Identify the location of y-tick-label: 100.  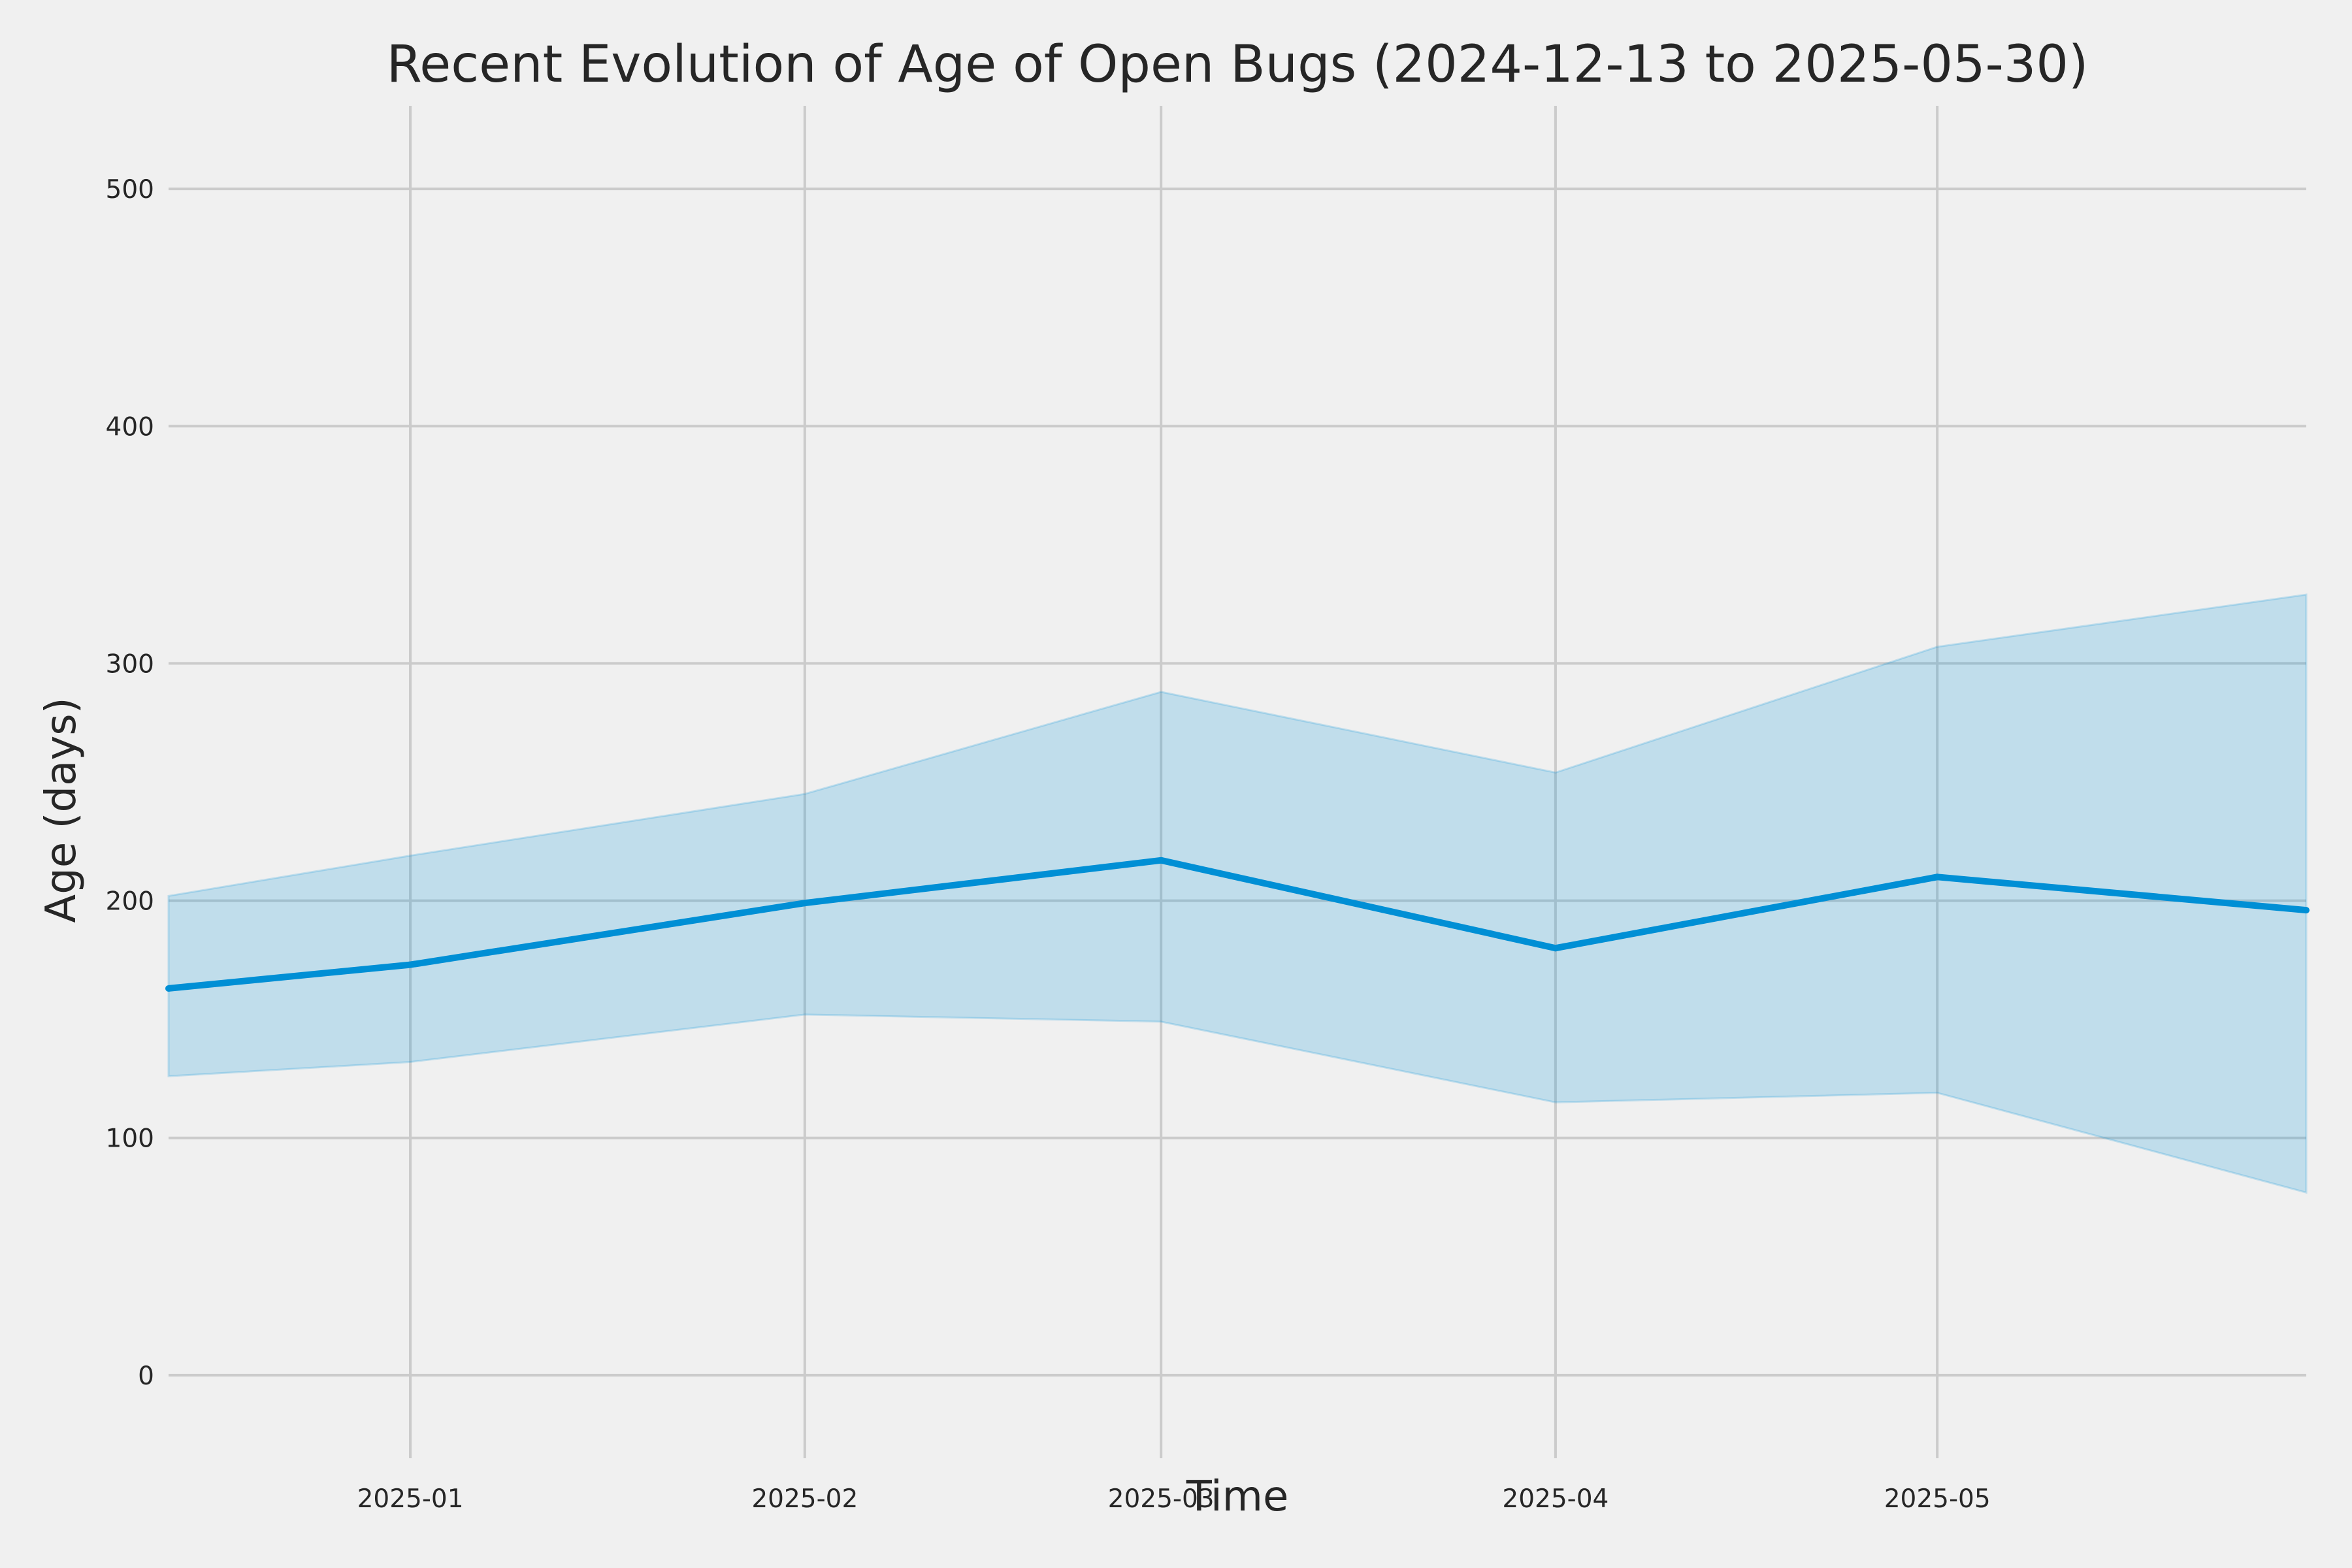
(130, 1139).